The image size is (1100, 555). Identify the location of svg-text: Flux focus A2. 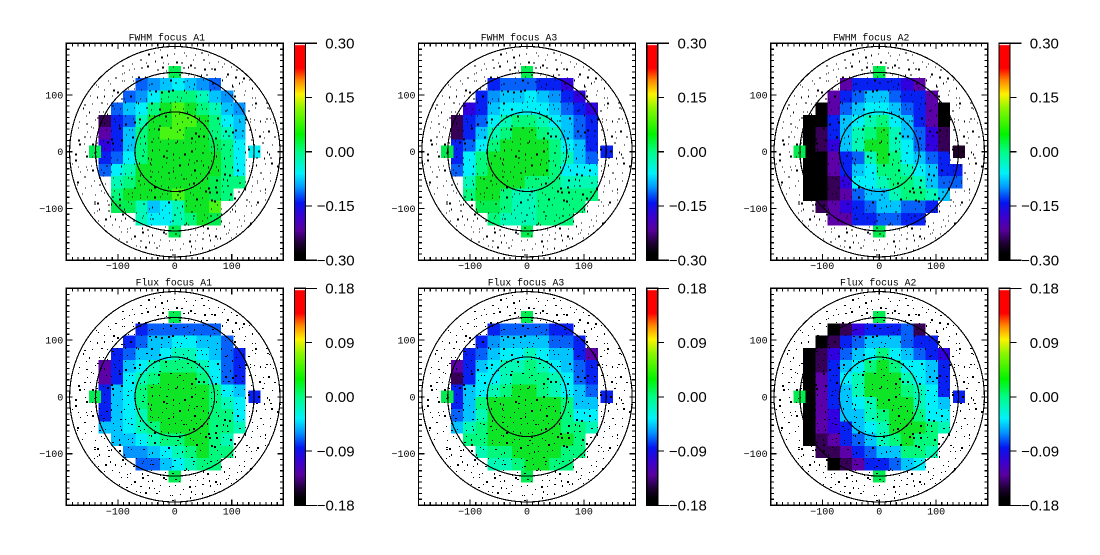
(878, 282).